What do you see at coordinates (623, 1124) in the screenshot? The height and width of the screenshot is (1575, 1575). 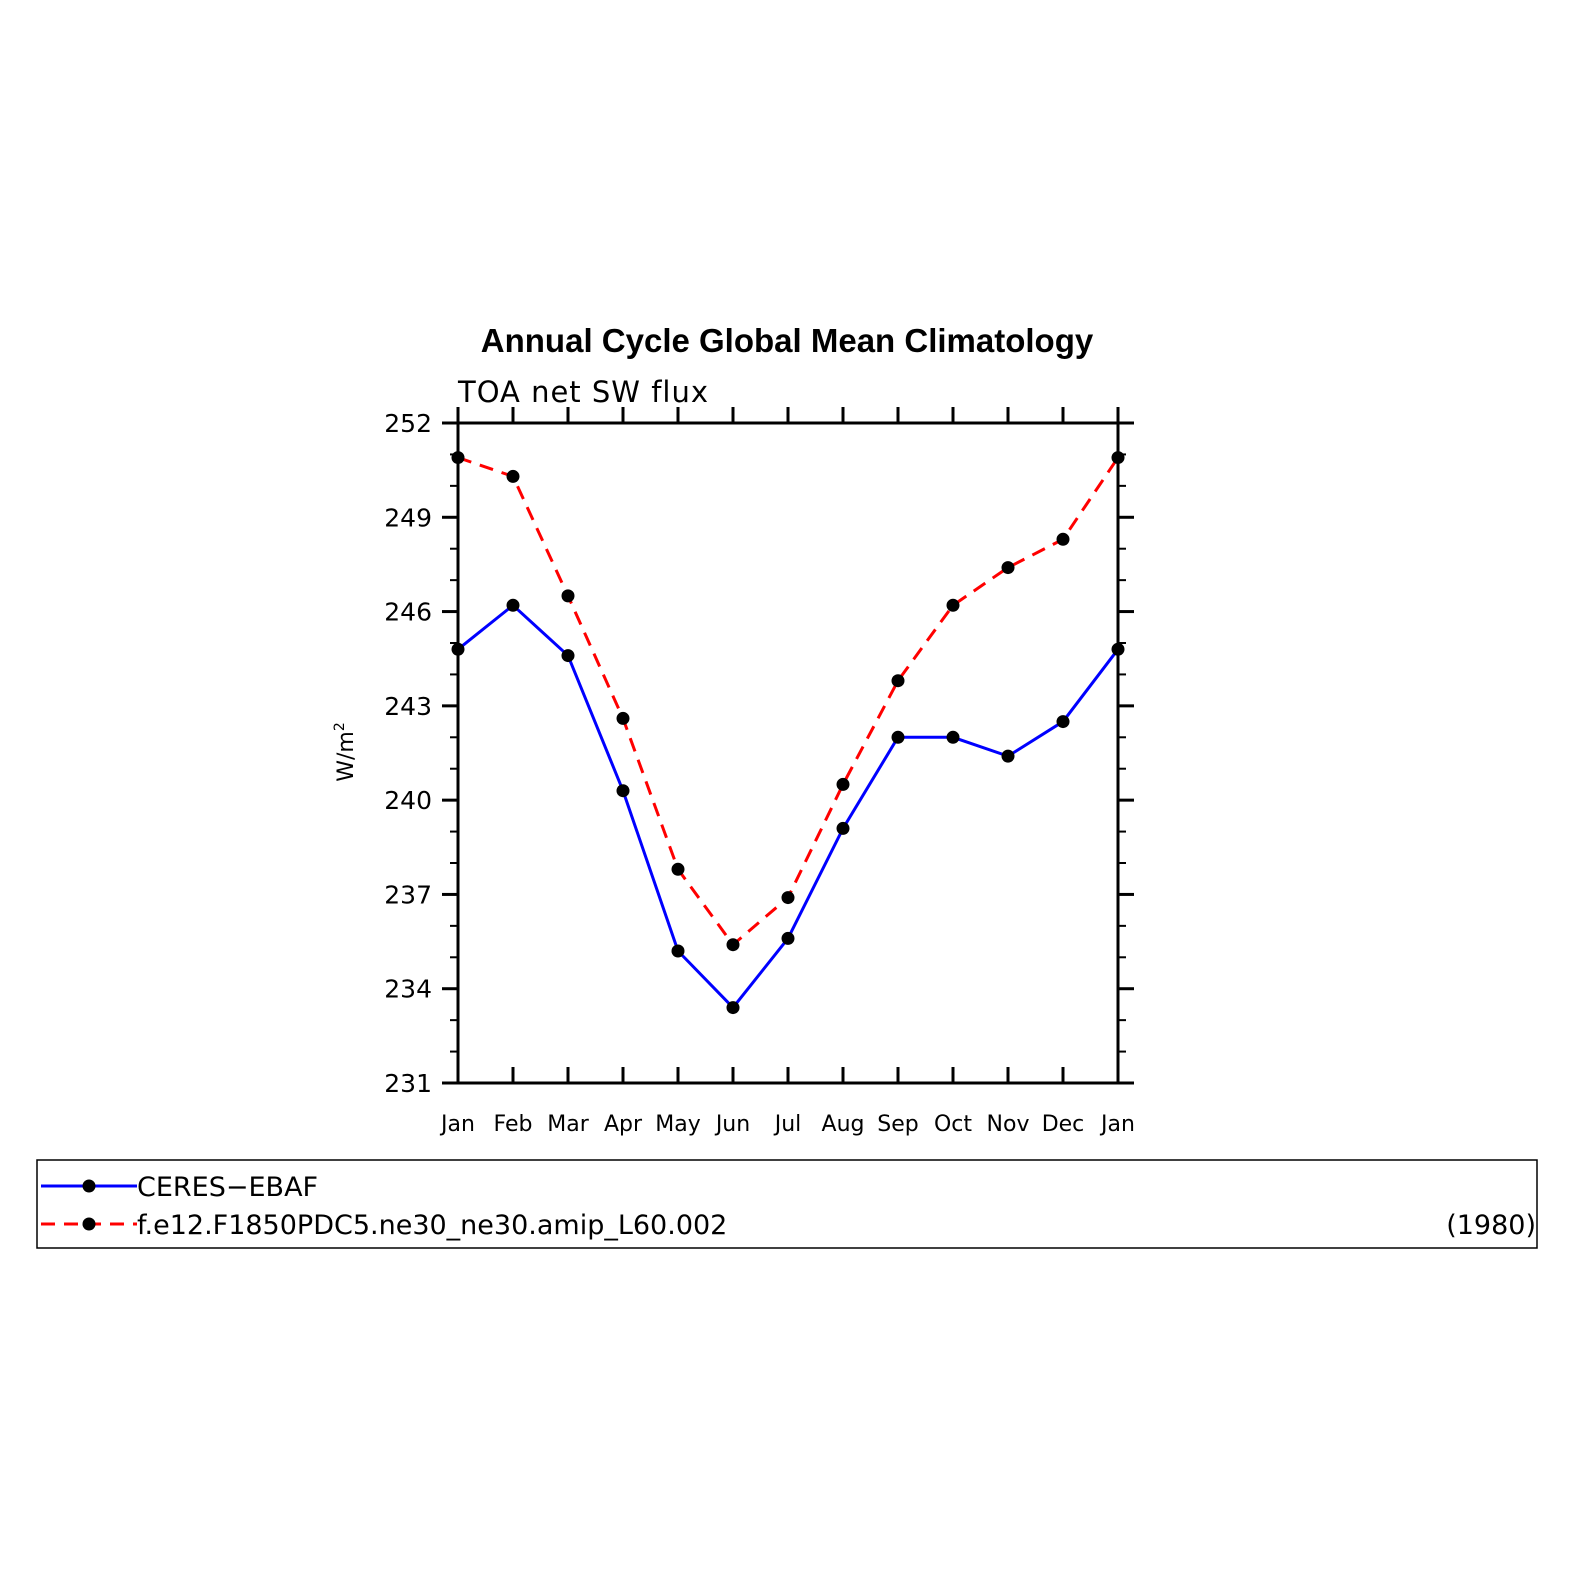 I see `x-tick-label: Apr` at bounding box center [623, 1124].